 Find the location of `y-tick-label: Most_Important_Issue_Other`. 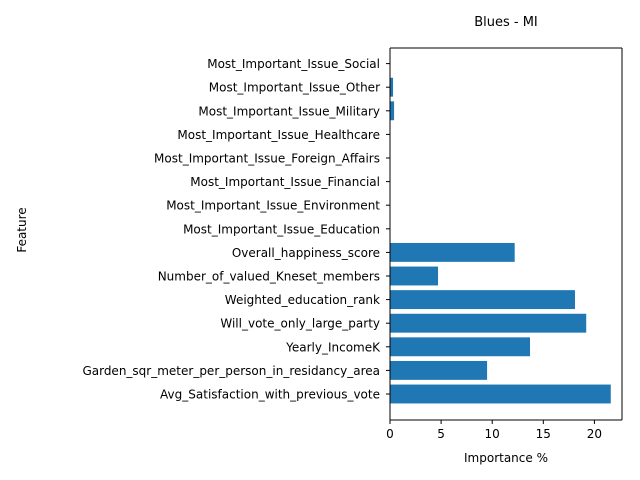

y-tick-label: Most_Important_Issue_Other is located at coordinates (294, 88).